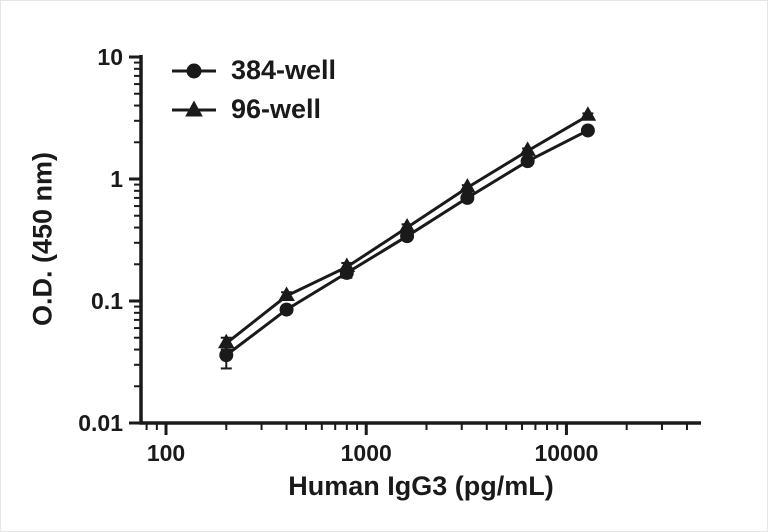 The image size is (768, 532). I want to click on svg-text: 0.01, so click(100, 423).